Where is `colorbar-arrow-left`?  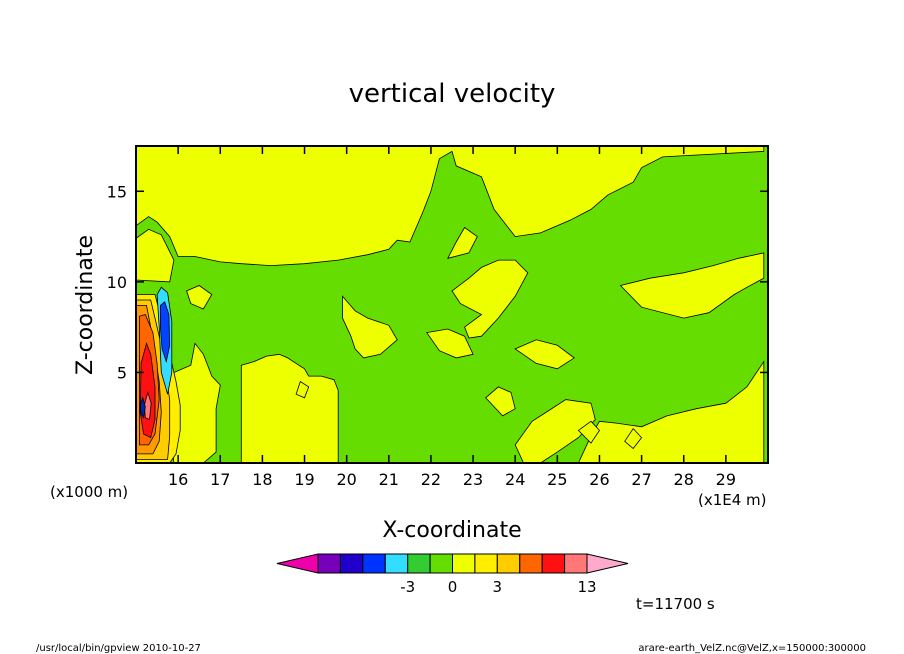 colorbar-arrow-left is located at coordinates (297, 563).